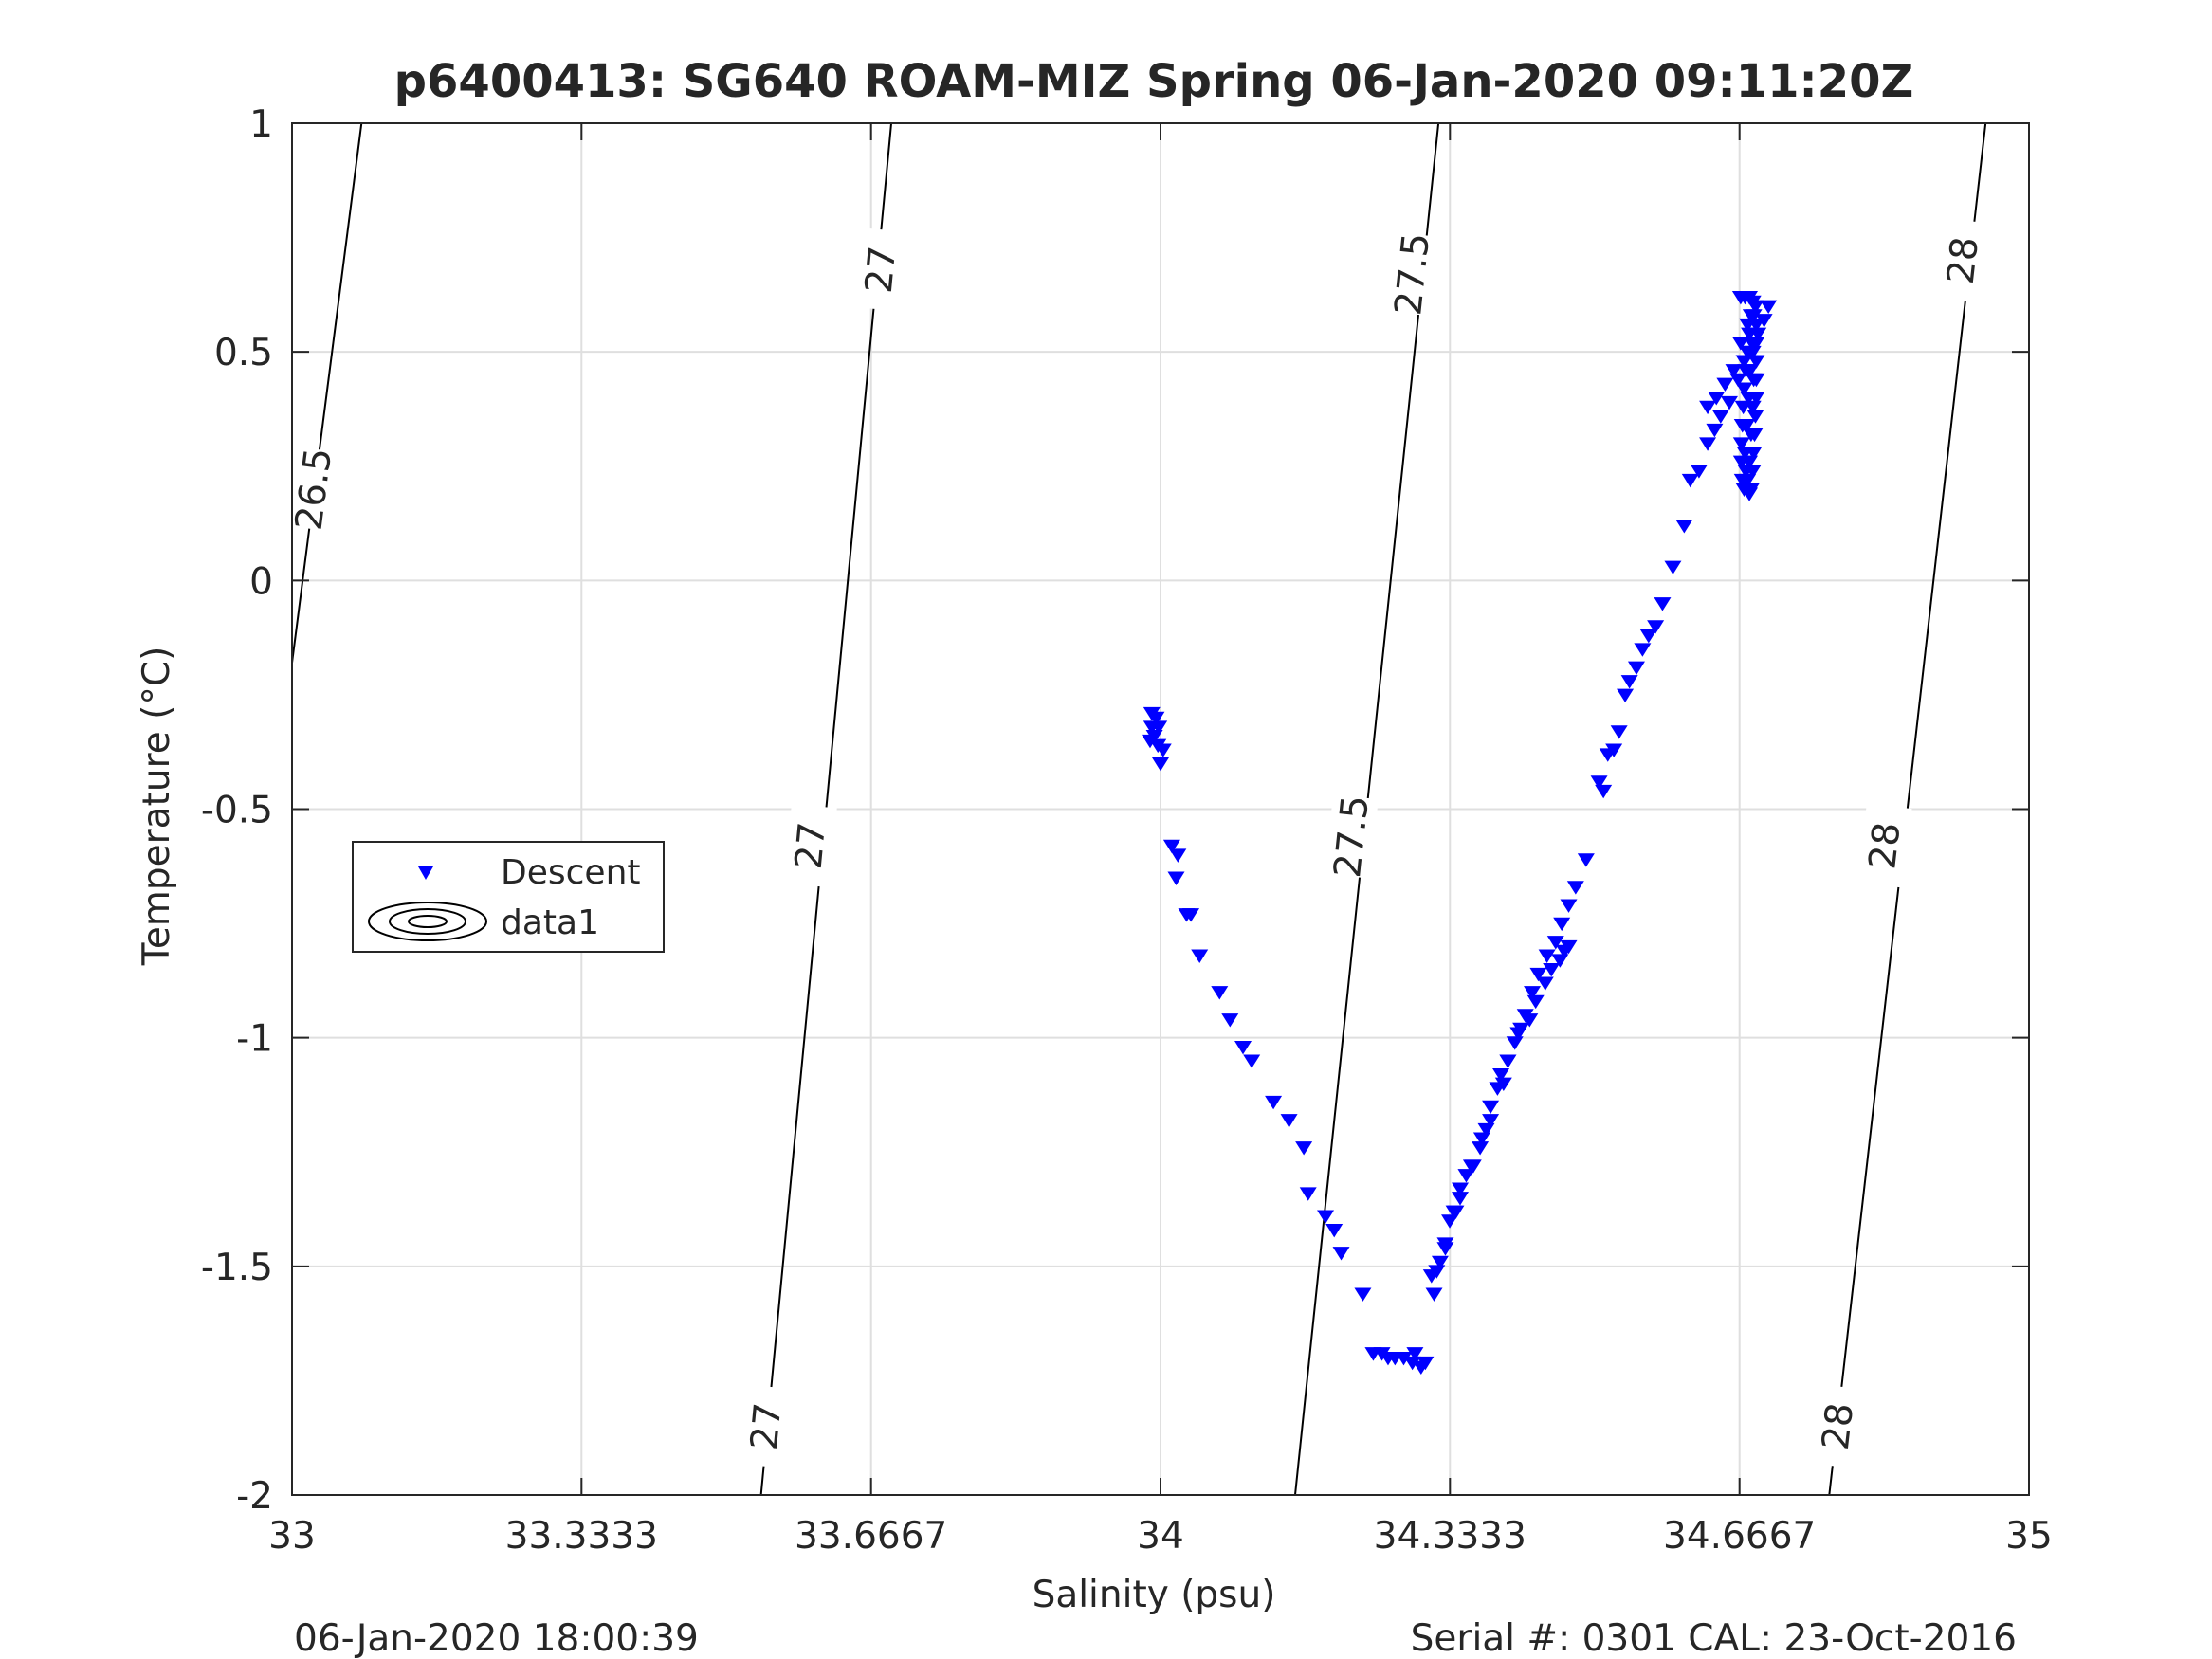 Image resolution: width=2212 pixels, height=1659 pixels. I want to click on y-tick-label: -0.5, so click(237, 811).